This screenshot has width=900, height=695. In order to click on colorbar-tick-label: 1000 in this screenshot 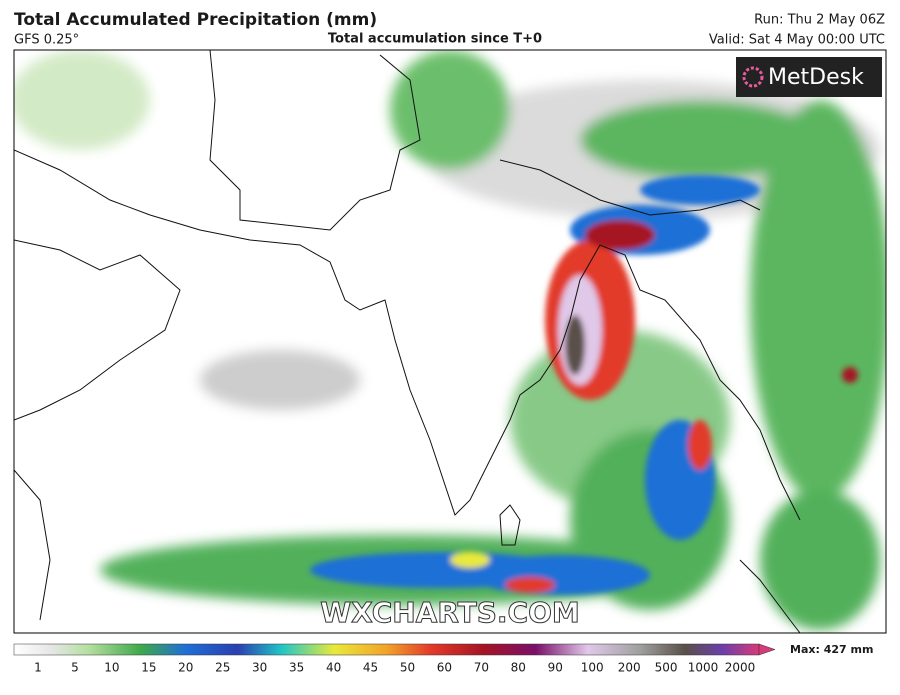, I will do `click(703, 668)`.